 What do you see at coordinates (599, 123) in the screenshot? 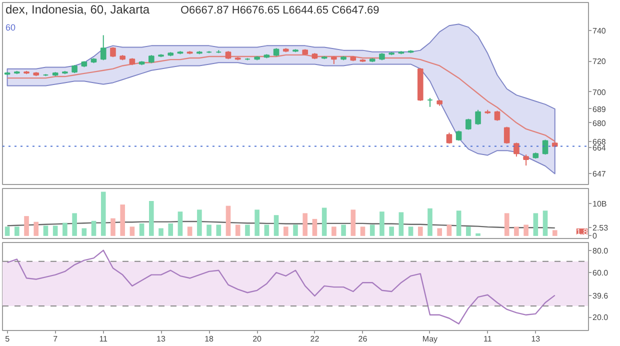
I see `y-tick-label: 680` at bounding box center [599, 123].